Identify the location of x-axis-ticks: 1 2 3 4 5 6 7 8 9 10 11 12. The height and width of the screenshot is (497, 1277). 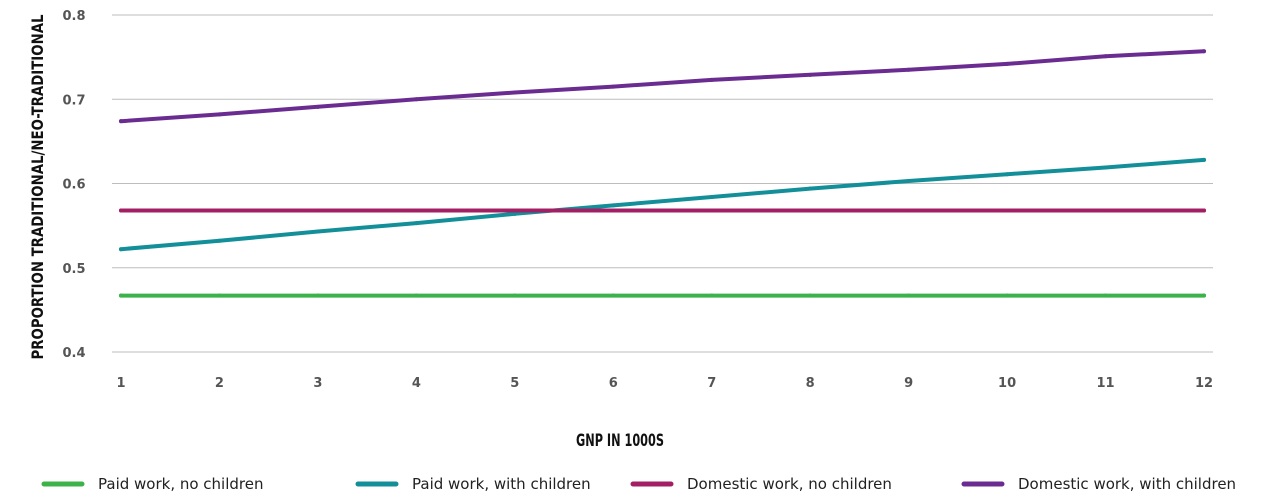
(664, 383).